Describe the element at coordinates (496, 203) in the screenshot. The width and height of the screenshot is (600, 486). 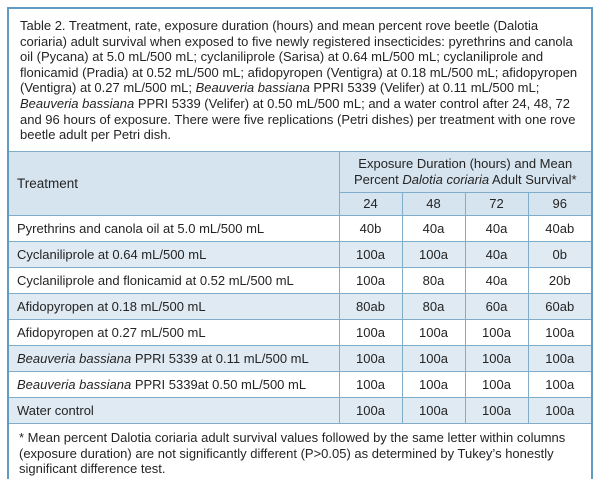
I see `hour-header-72: 72` at that location.